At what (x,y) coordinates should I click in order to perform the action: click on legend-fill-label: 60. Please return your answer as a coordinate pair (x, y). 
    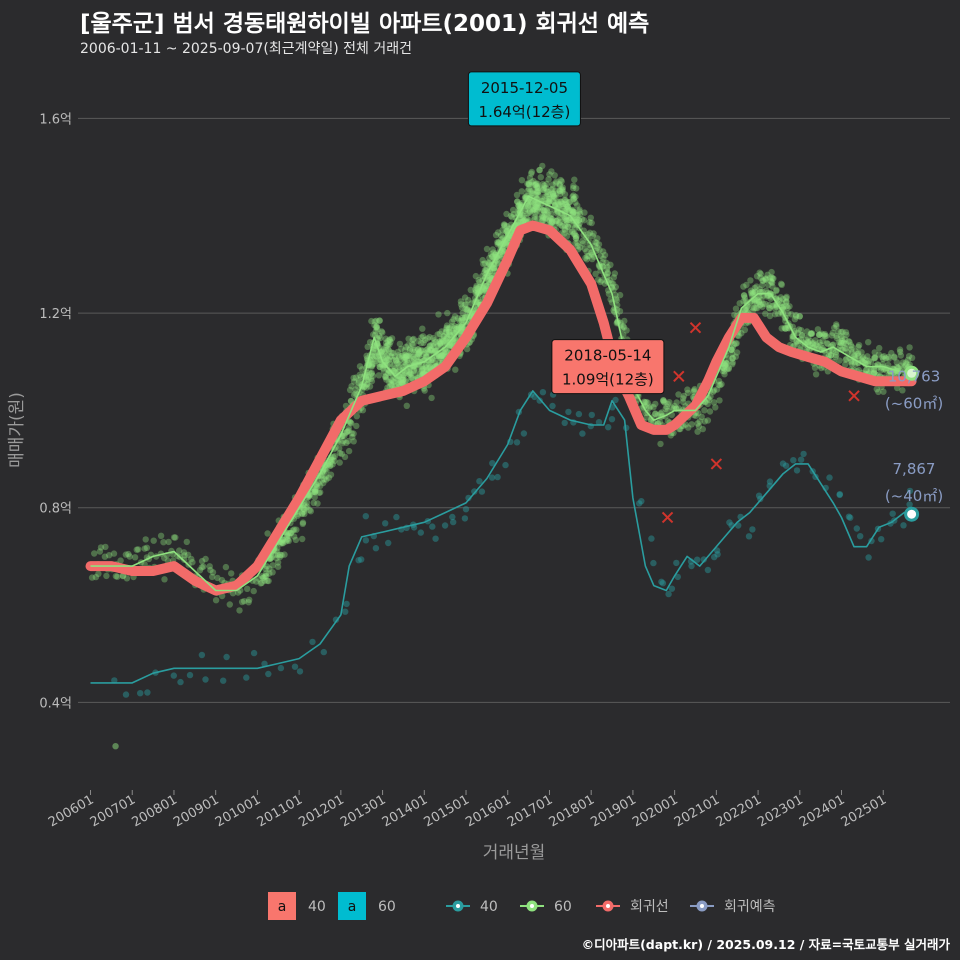
    Looking at the image, I should click on (387, 907).